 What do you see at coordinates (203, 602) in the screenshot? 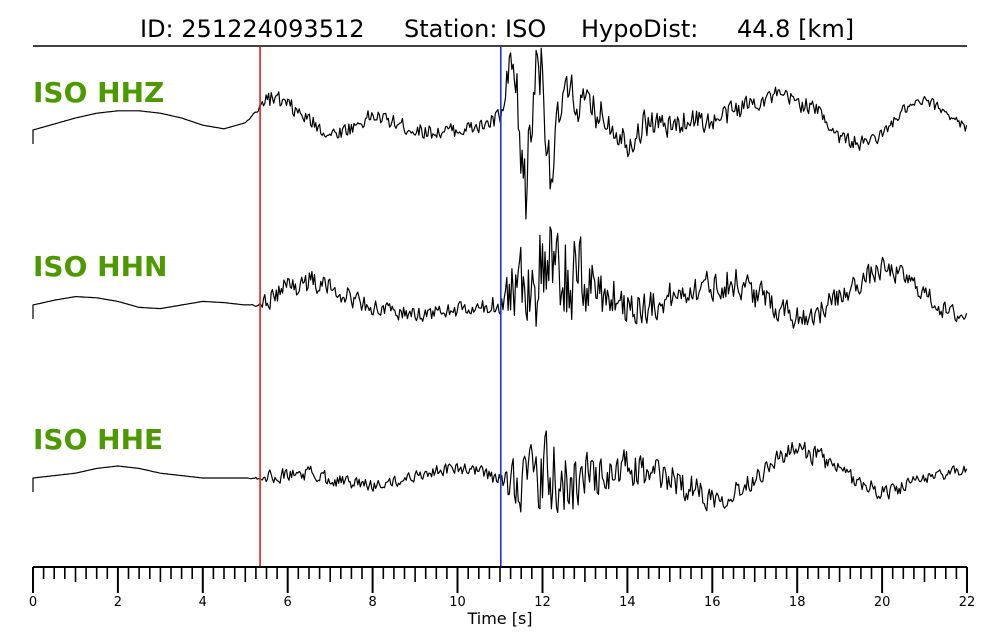
I see `x-tick-label: 4` at bounding box center [203, 602].